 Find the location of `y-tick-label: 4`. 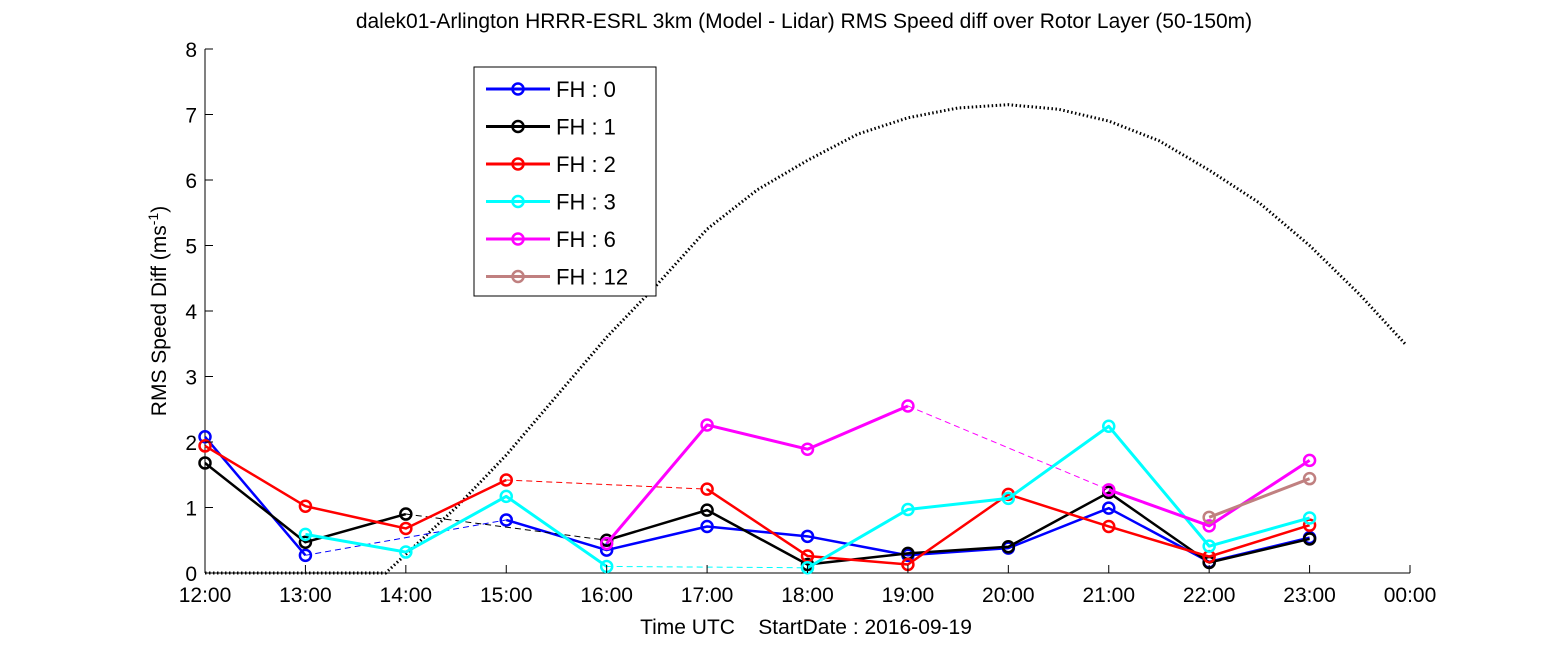

y-tick-label: 4 is located at coordinates (191, 312).